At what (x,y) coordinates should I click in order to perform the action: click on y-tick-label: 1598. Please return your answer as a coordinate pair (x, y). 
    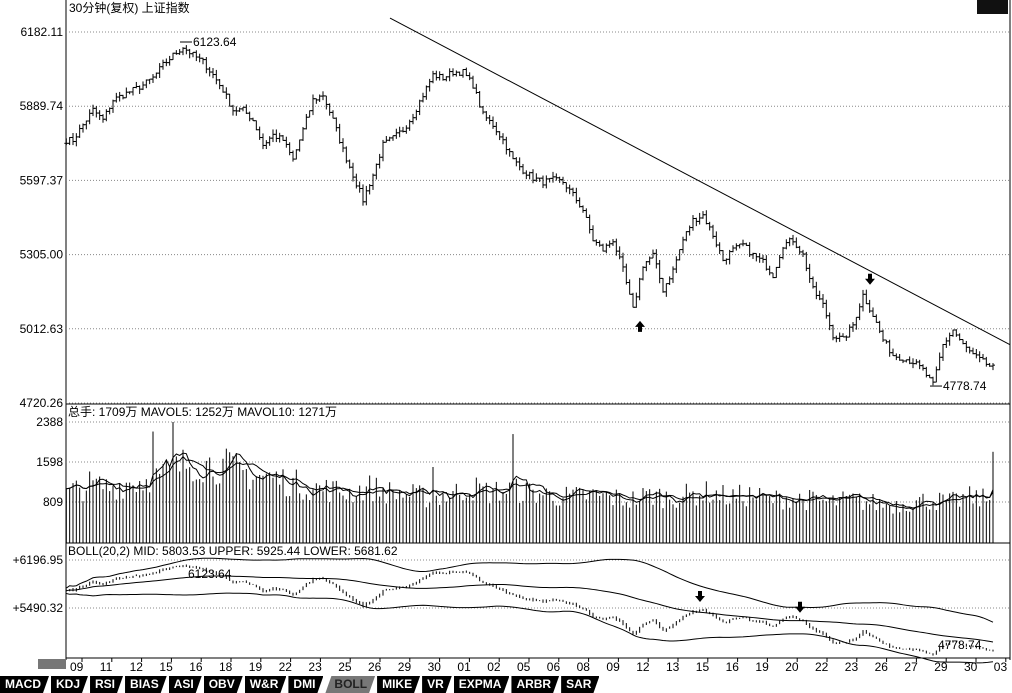
    Looking at the image, I should click on (49, 462).